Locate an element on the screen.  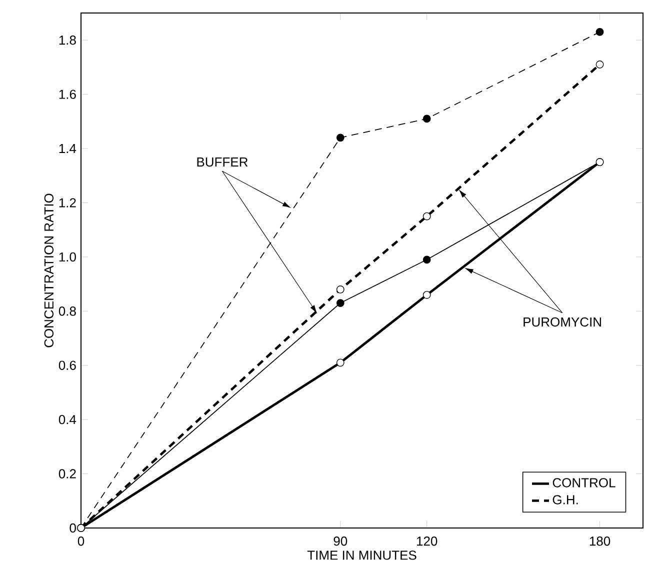
legend-label: G.H. is located at coordinates (565, 499).